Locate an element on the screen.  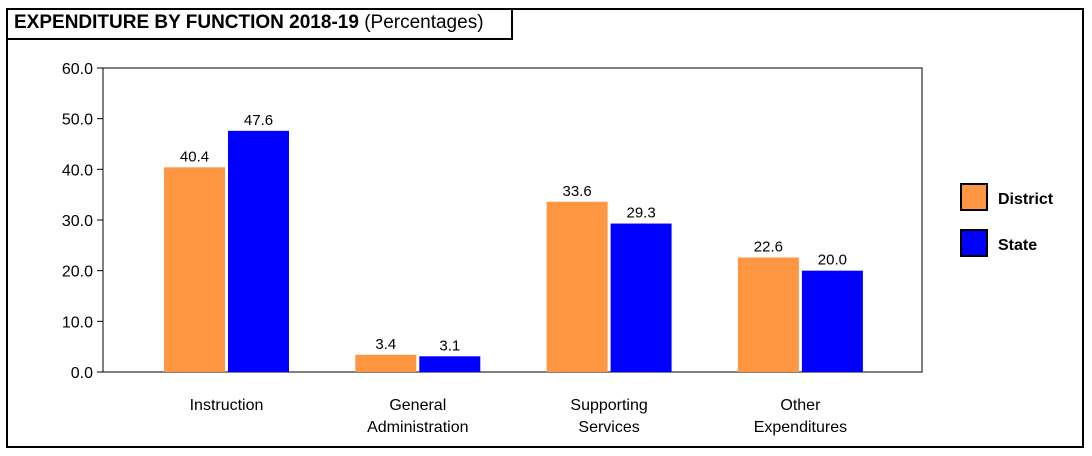
data-label: 47.6 is located at coordinates (258, 120).